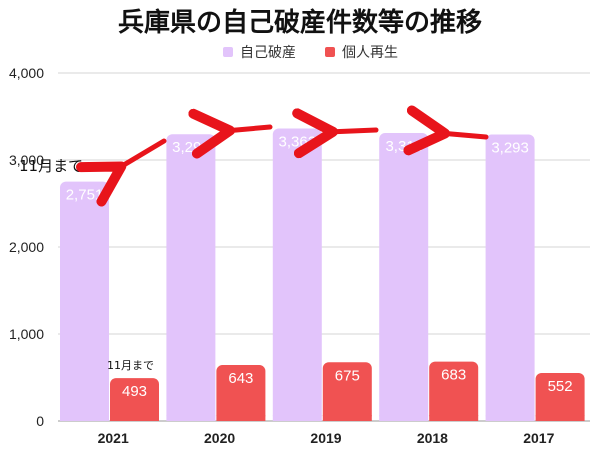 This screenshot has width=600, height=450. What do you see at coordinates (538, 438) in the screenshot?
I see `x-tick-label: 2017` at bounding box center [538, 438].